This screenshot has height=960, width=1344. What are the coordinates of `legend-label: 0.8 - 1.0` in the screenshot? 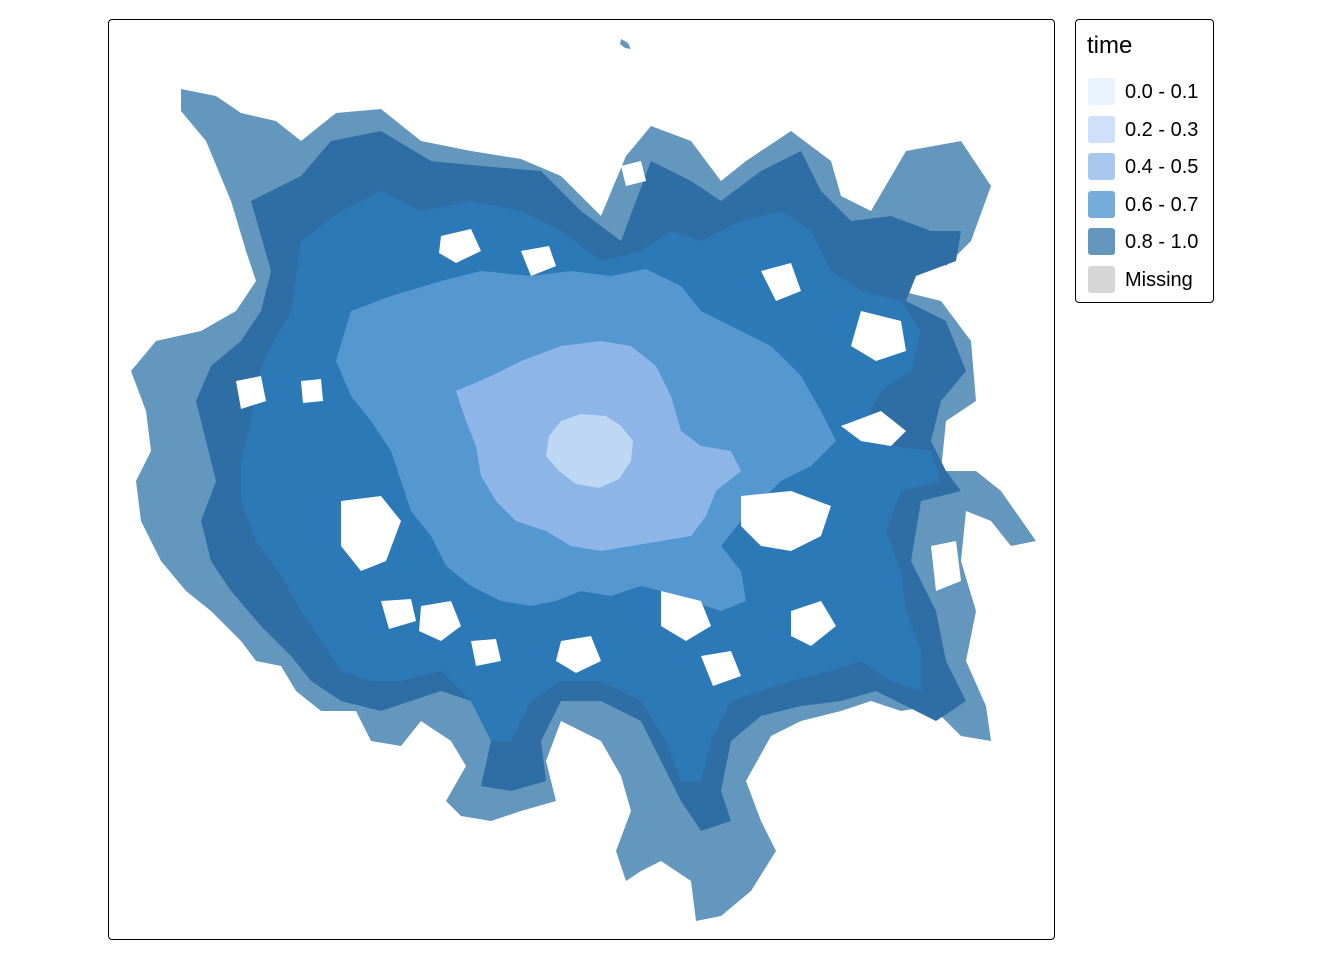 It's located at (1162, 242).